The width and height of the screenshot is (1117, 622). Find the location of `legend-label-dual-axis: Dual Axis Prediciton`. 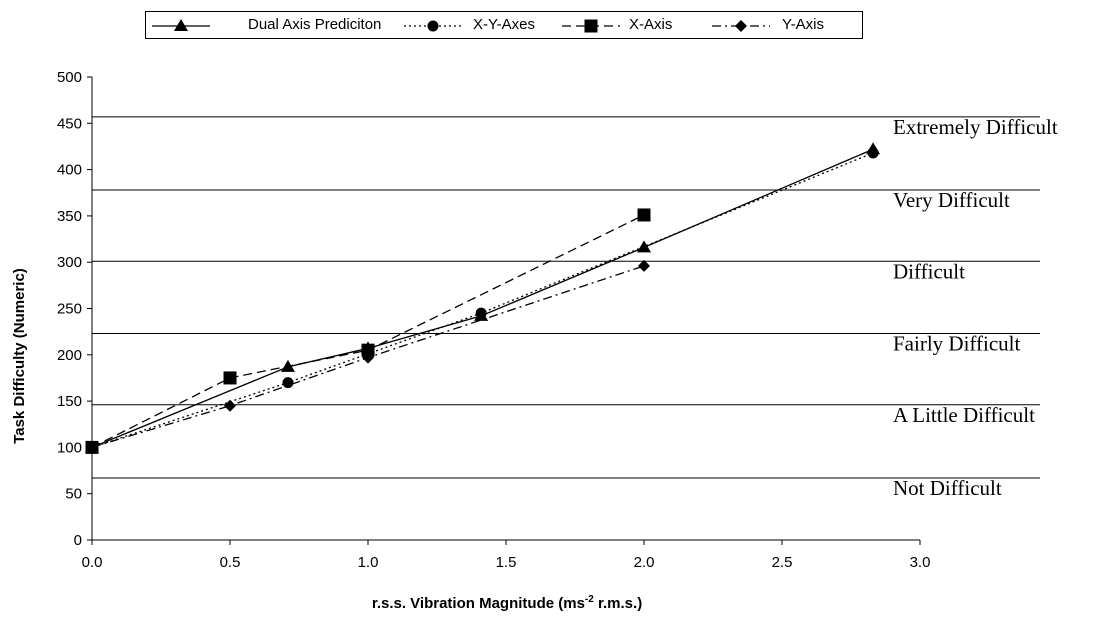

legend-label-dual-axis: Dual Axis Prediciton is located at coordinates (315, 24).